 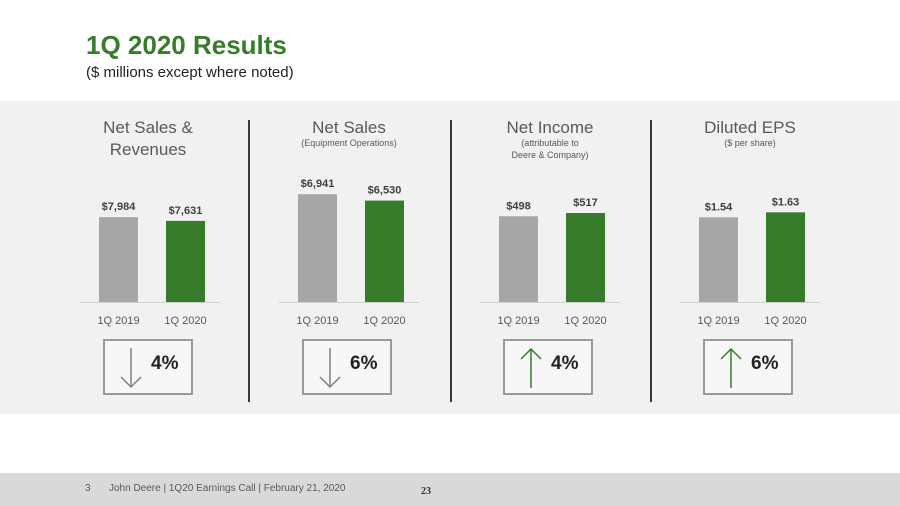 I want to click on data-label: $498, so click(x=518, y=206).